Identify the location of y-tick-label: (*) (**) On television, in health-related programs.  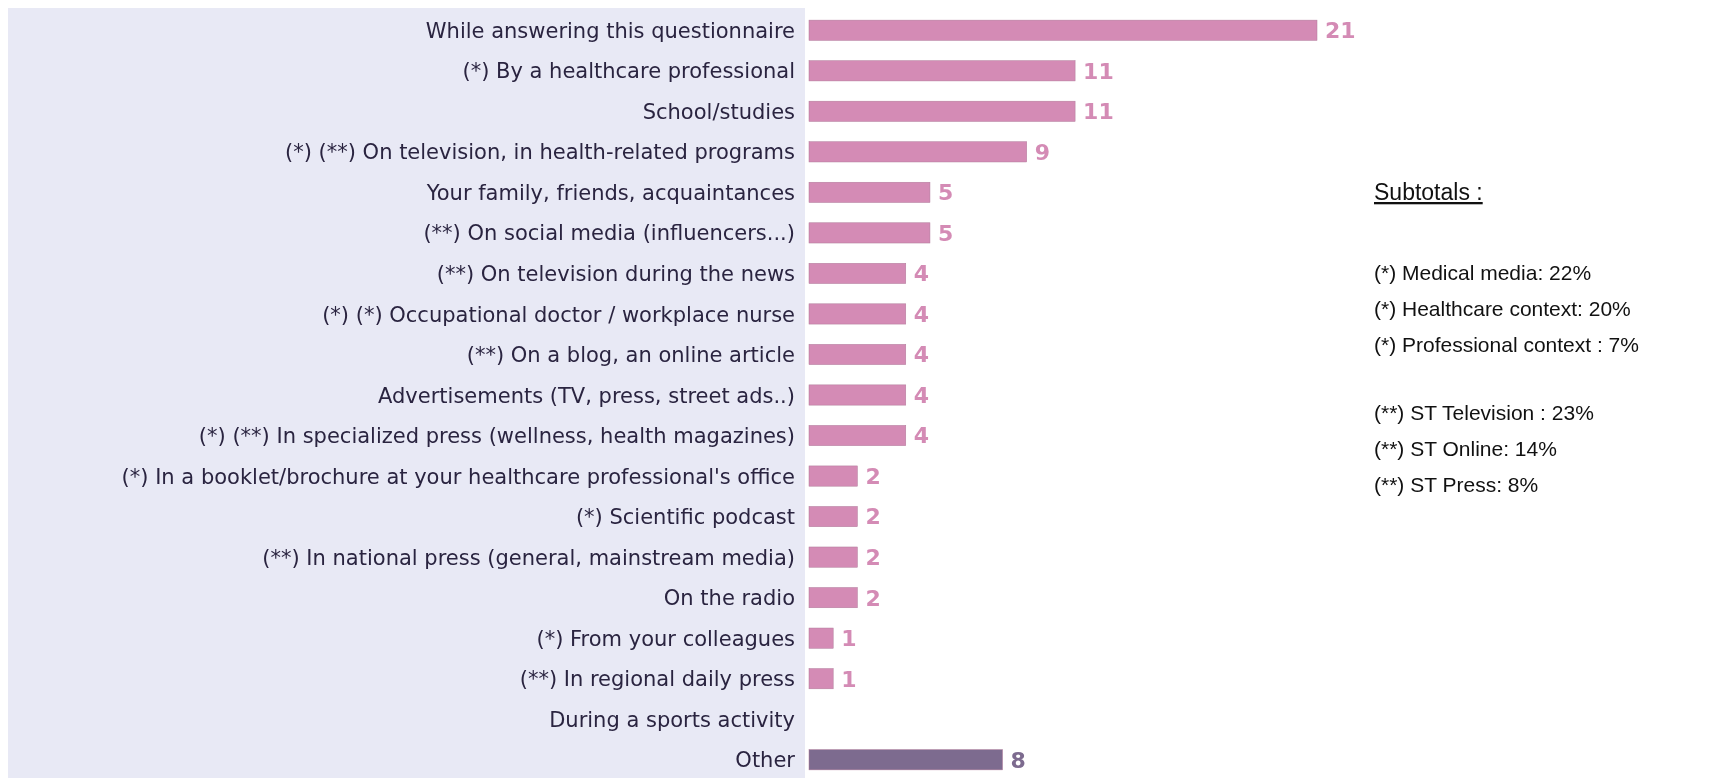
(540, 152).